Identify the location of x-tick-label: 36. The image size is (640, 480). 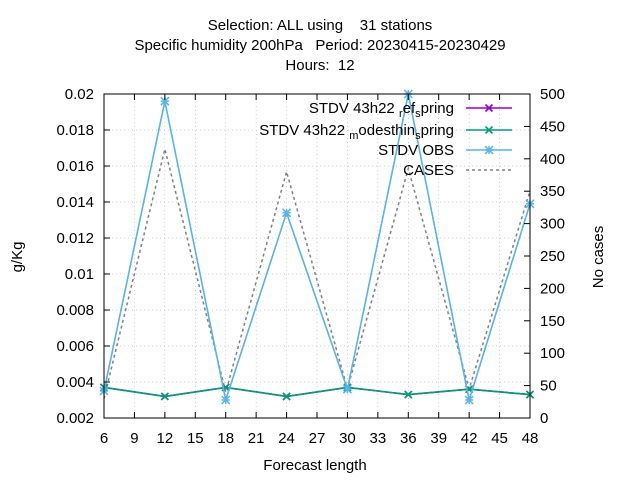
(408, 438).